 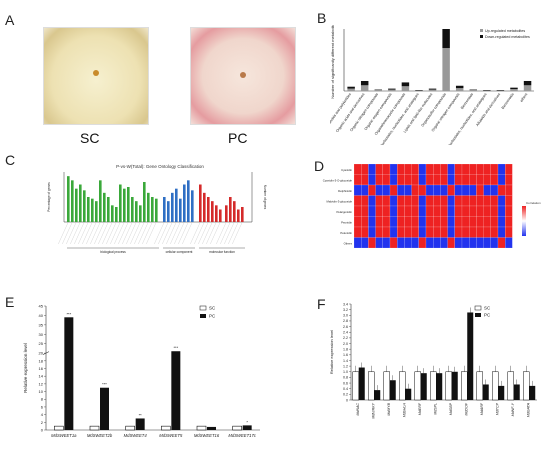 I want to click on e-star: ***, so click(x=175, y=347).